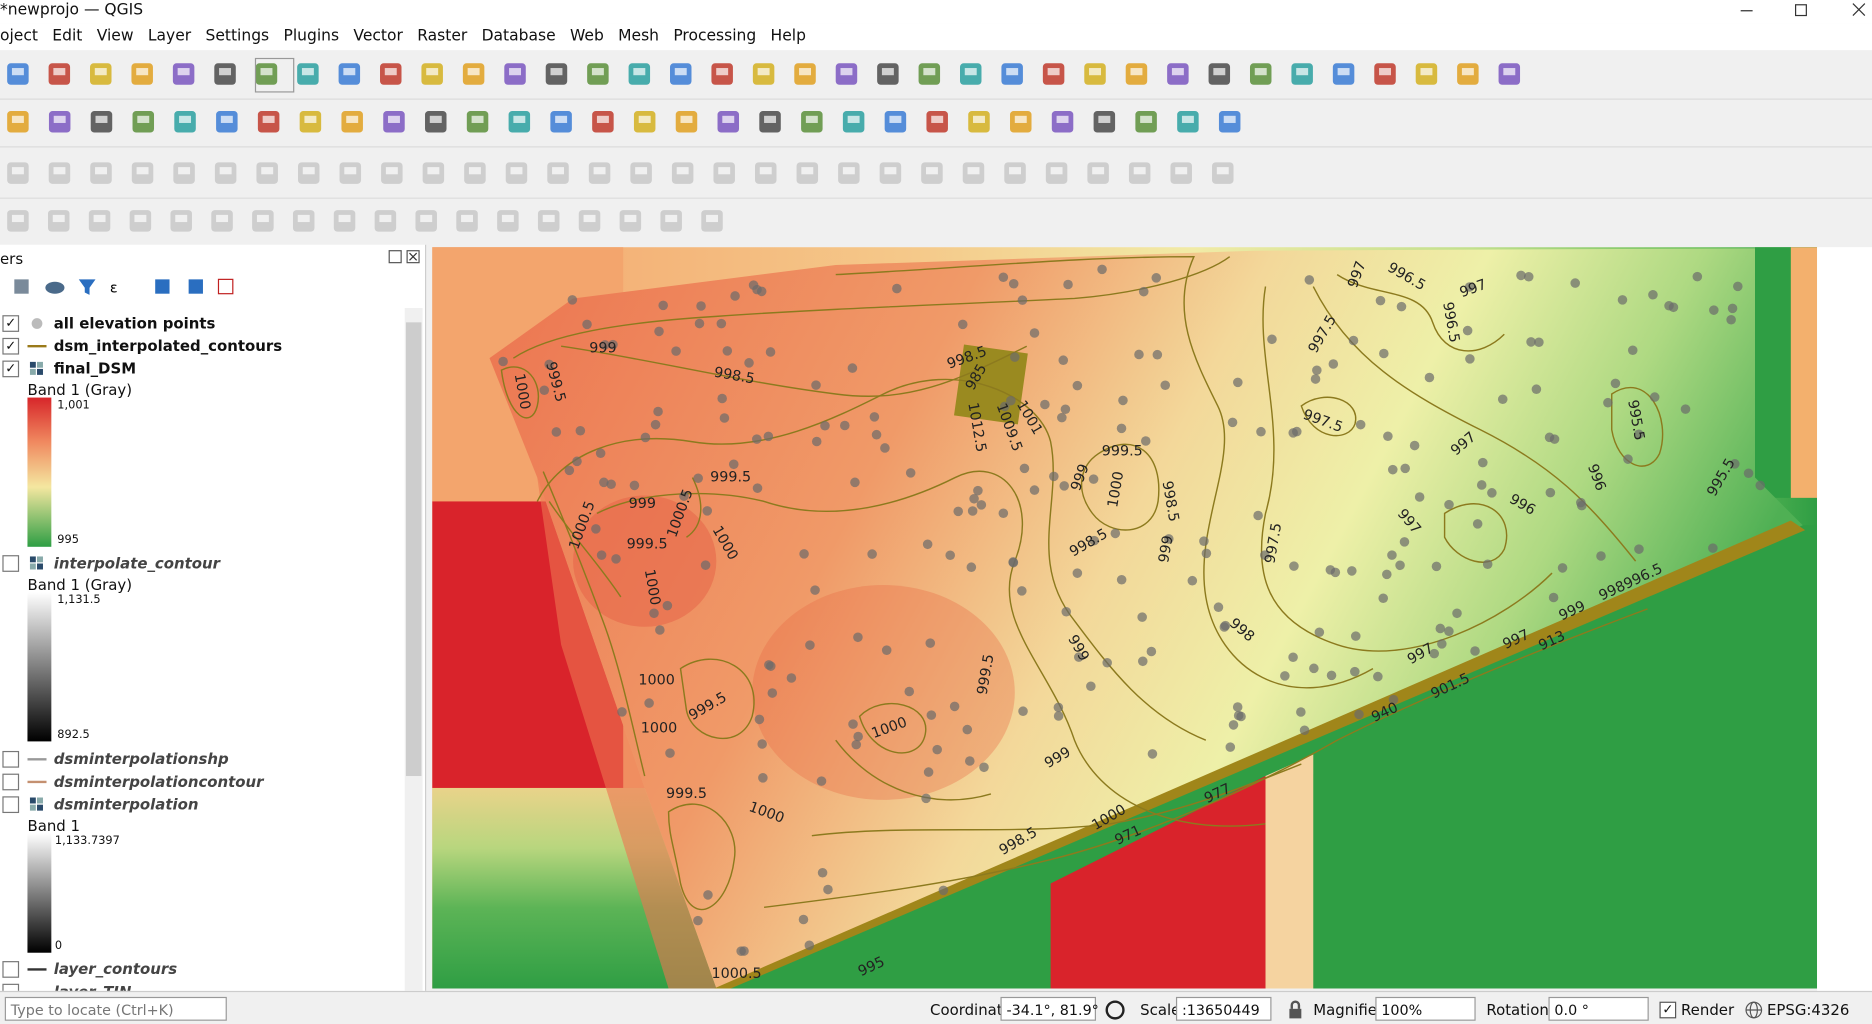 This screenshot has width=1872, height=1024. I want to click on panel-buttons, so click(406, 257).